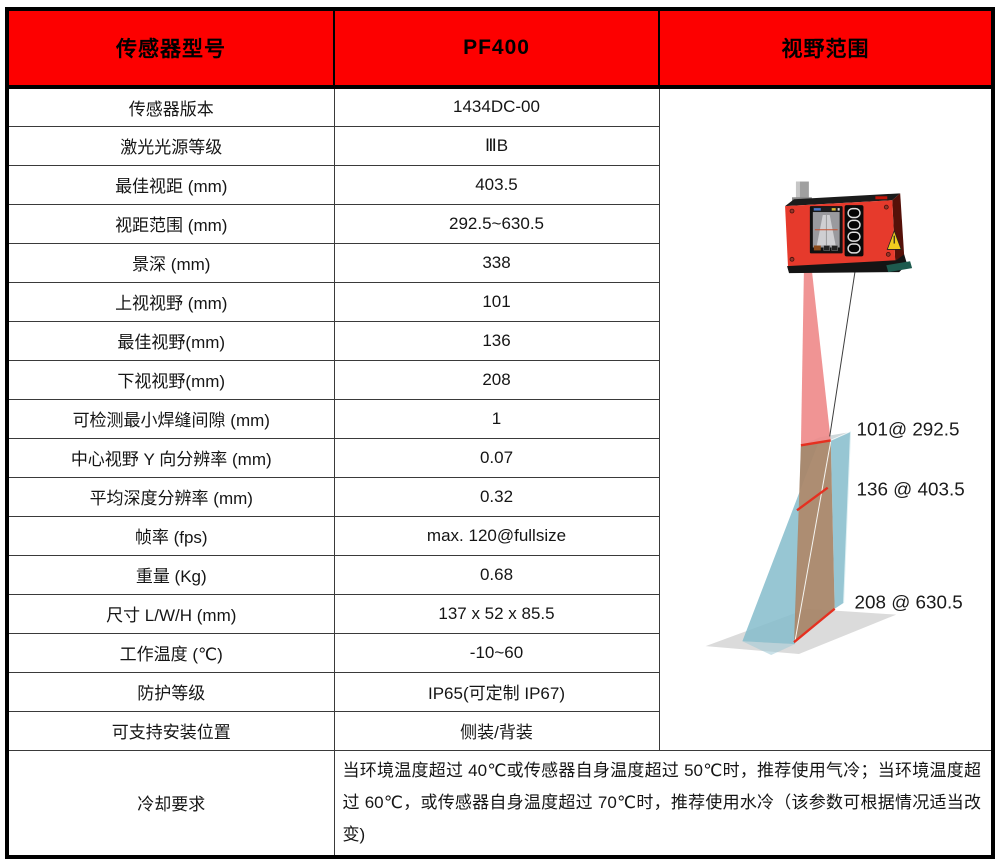 The height and width of the screenshot is (862, 1000). I want to click on header-row: 传感器型号 PF400 视野范围, so click(500, 48).